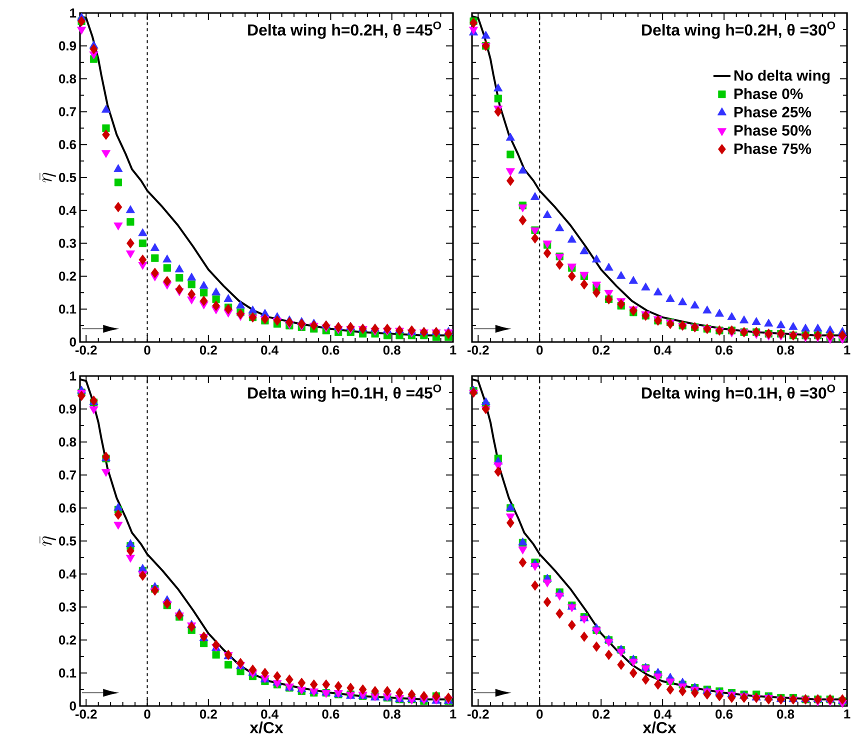  What do you see at coordinates (773, 130) in the screenshot?
I see `legend-label: Phase 50%` at bounding box center [773, 130].